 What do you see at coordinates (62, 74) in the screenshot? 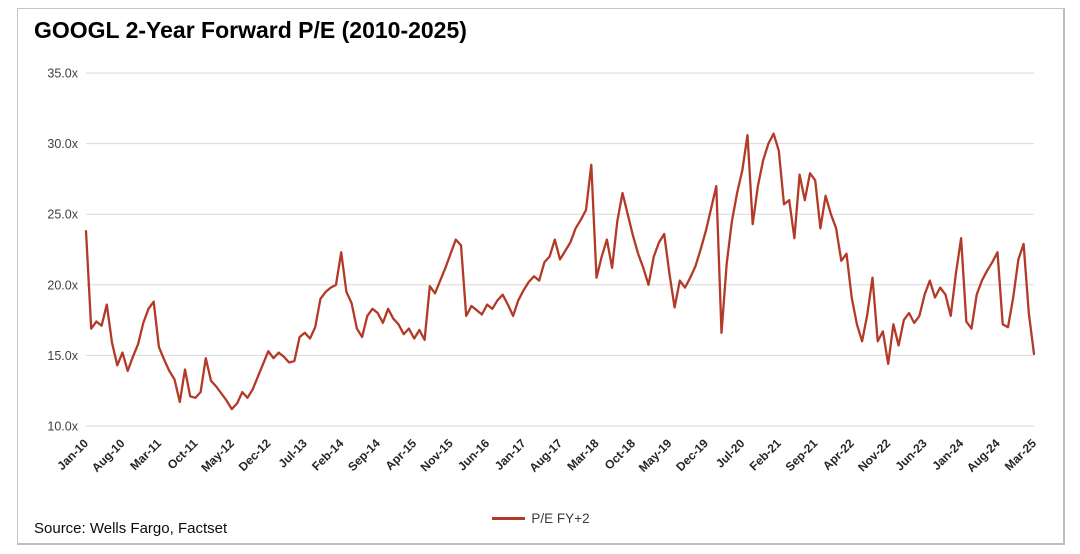
I see `y-tick-label: 35.0x` at bounding box center [62, 74].